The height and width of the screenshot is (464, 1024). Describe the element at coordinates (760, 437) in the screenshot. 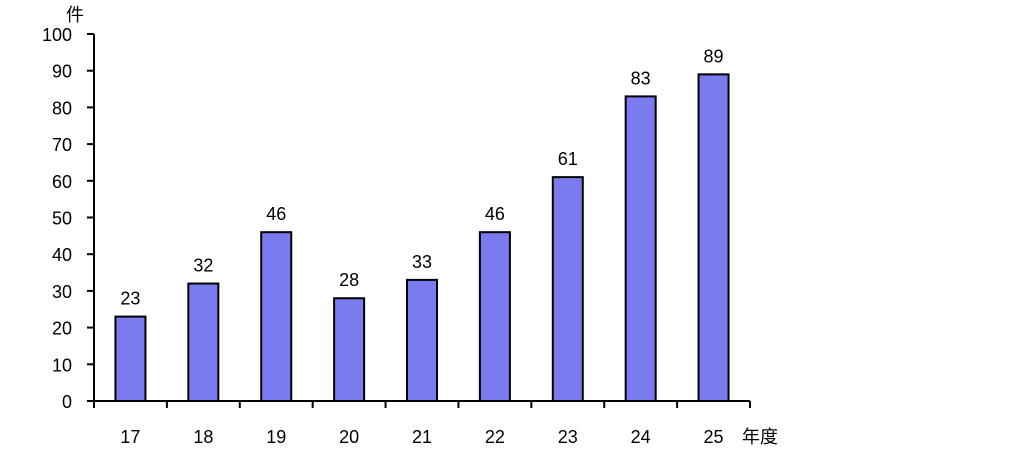

I see `x-axis-unit-label: 年度` at that location.